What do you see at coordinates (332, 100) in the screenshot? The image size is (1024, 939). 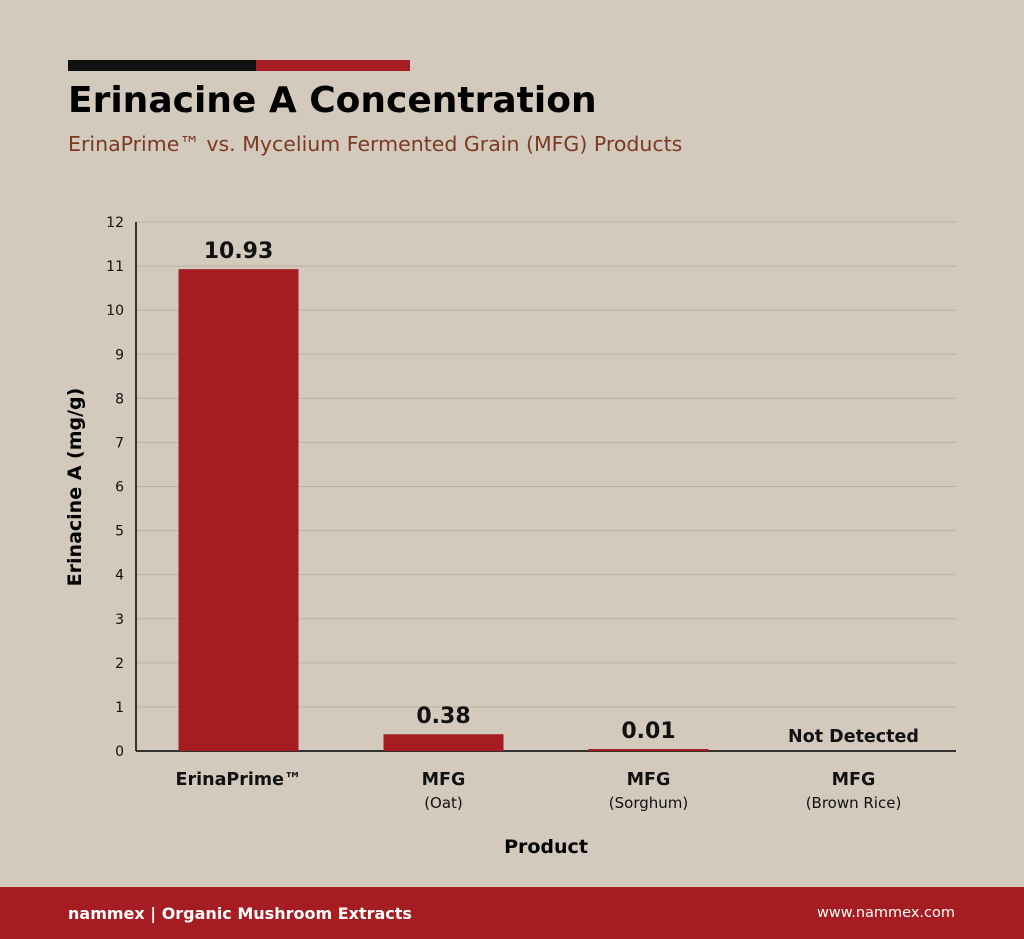 I see `page-title: Erinacine A Concentration` at bounding box center [332, 100].